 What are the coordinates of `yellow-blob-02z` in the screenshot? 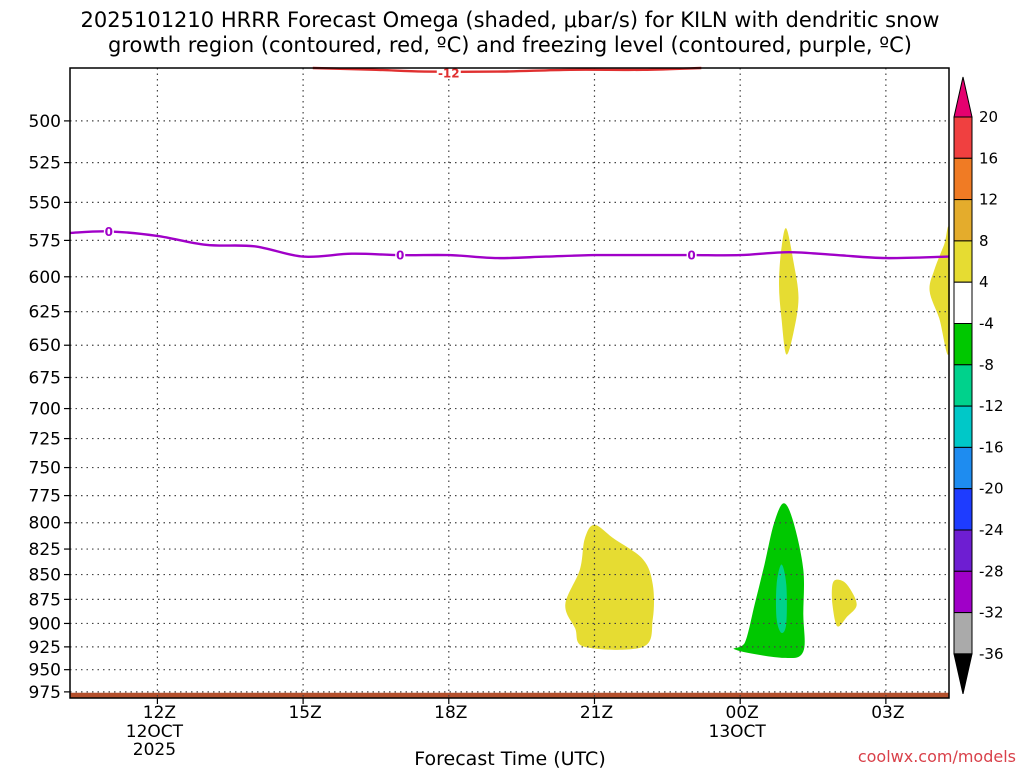 It's located at (844, 603).